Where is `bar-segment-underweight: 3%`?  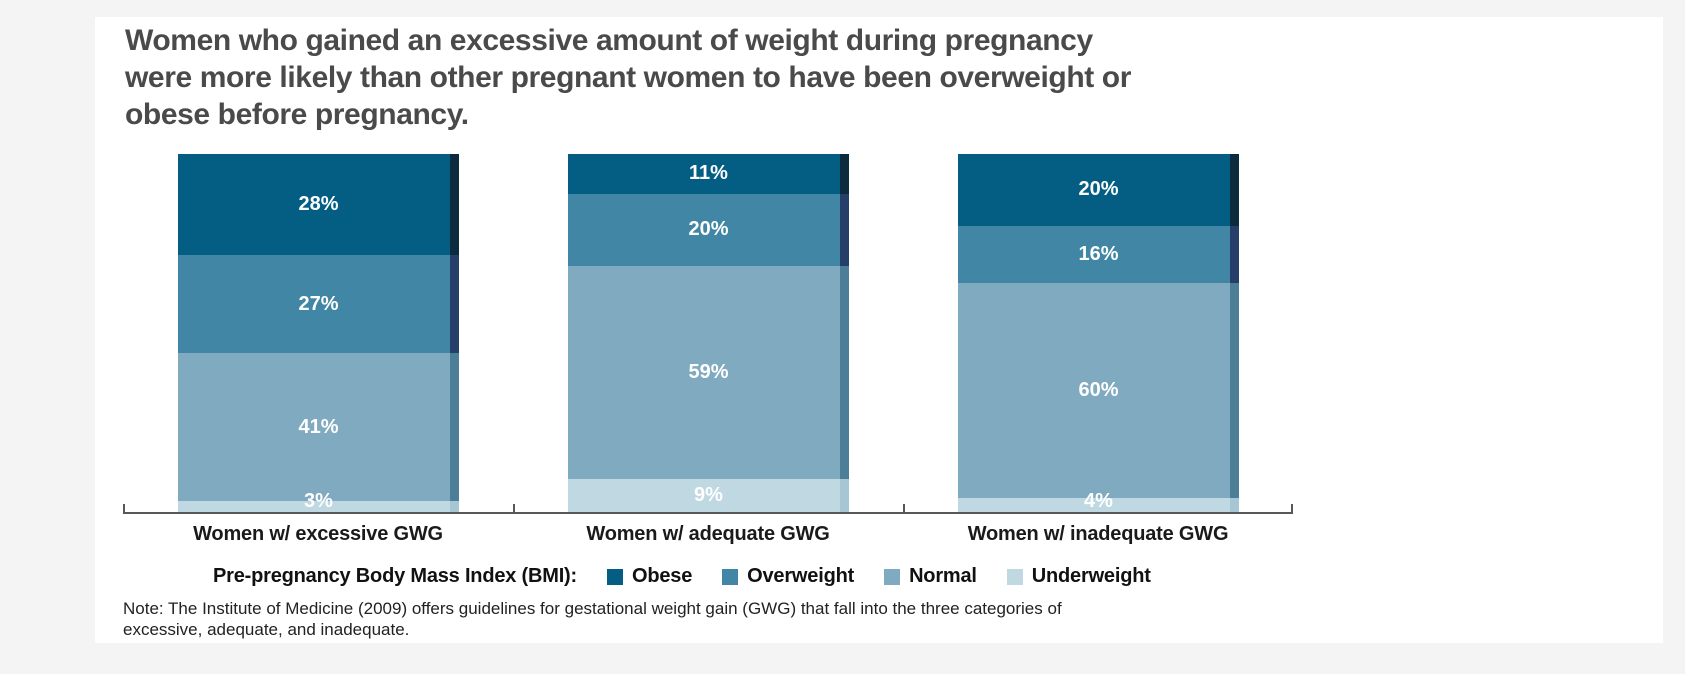 bar-segment-underweight: 3% is located at coordinates (318, 501).